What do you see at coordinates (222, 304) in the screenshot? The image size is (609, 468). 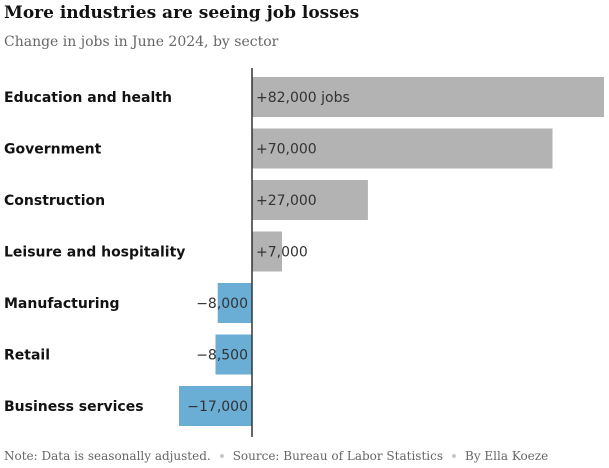 I see `value-label-manufacturing: −8,000` at bounding box center [222, 304].